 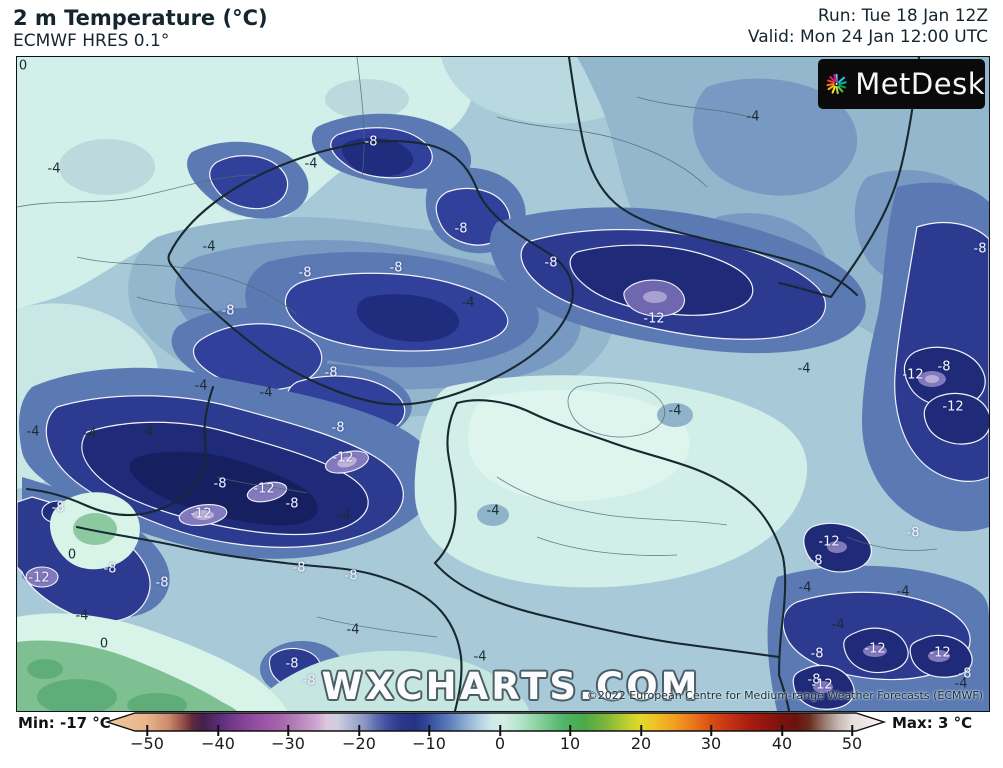 What do you see at coordinates (288, 743) in the screenshot?
I see `legend-tick-value: −30` at bounding box center [288, 743].